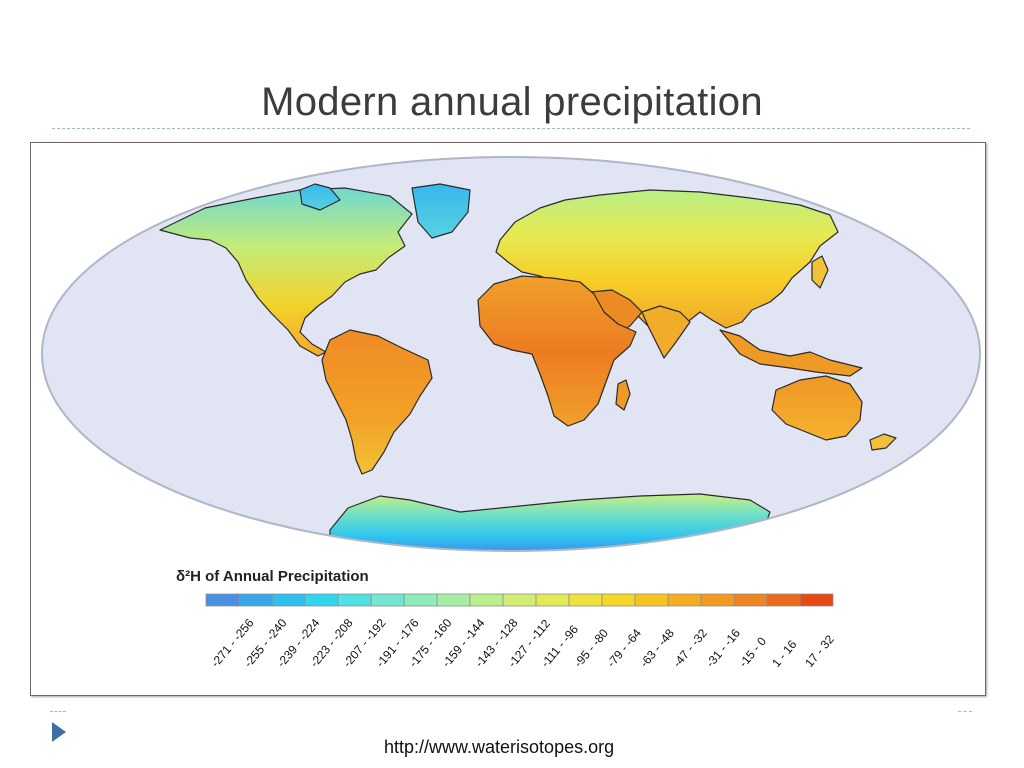 The height and width of the screenshot is (768, 1024). What do you see at coordinates (557, 351) in the screenshot?
I see `landmass-africa` at bounding box center [557, 351].